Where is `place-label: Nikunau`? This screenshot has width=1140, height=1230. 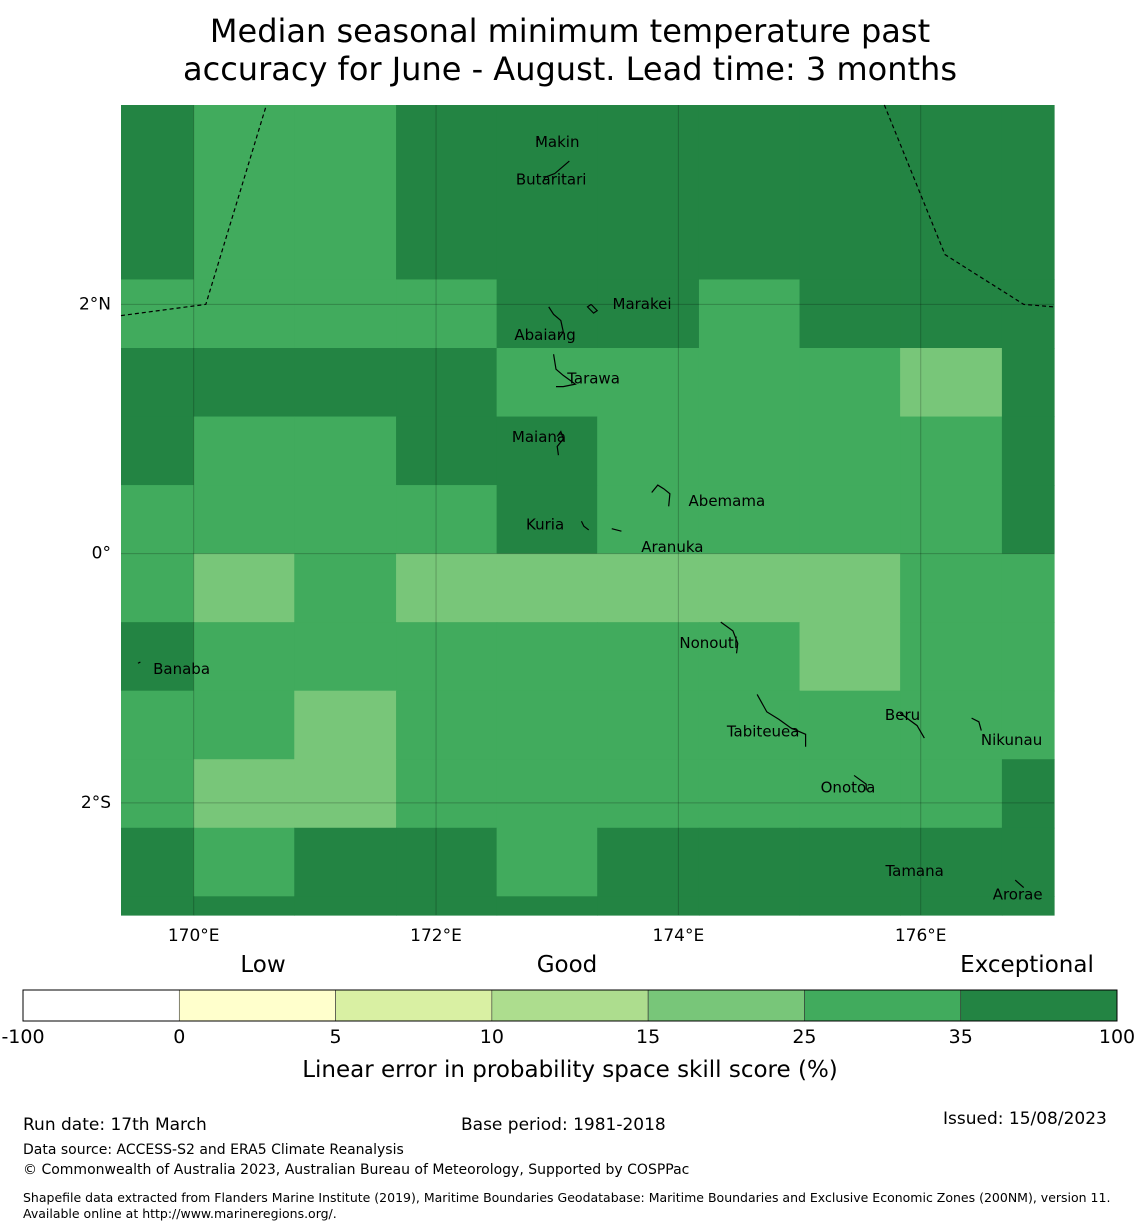
place-label: Nikunau is located at coordinates (1011, 740).